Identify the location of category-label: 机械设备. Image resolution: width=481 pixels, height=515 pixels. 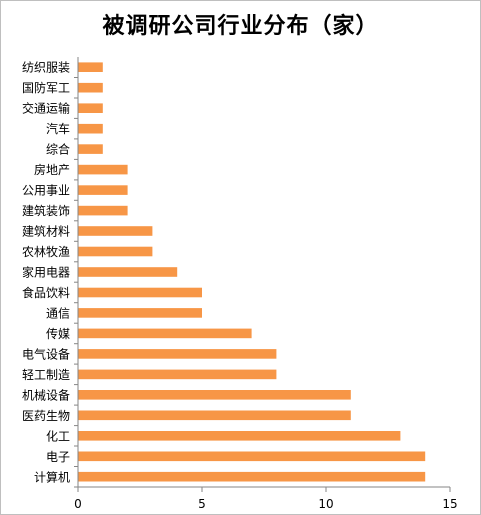
(46, 394).